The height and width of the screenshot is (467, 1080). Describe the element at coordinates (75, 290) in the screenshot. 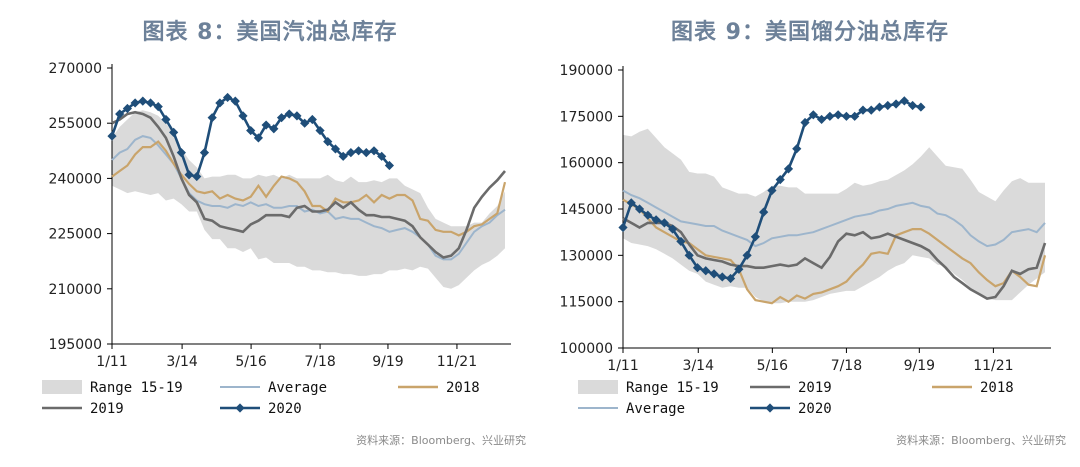

I see `y-tick-label: 210000` at that location.